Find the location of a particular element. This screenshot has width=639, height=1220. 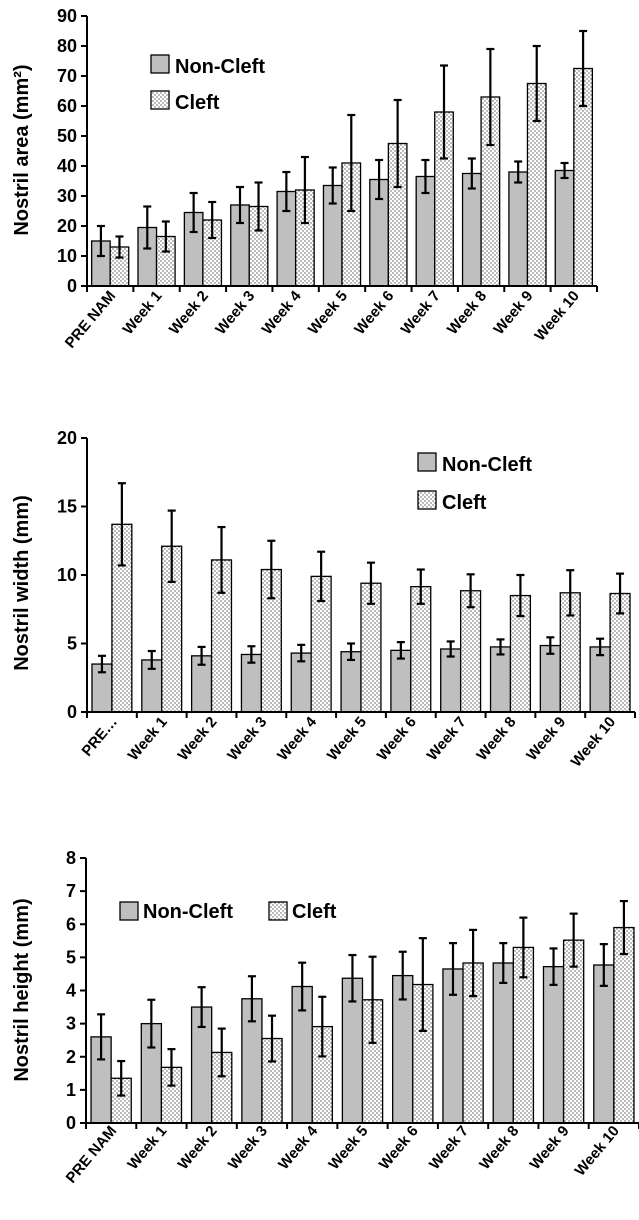

y-tick-label: 60 is located at coordinates (67, 106).